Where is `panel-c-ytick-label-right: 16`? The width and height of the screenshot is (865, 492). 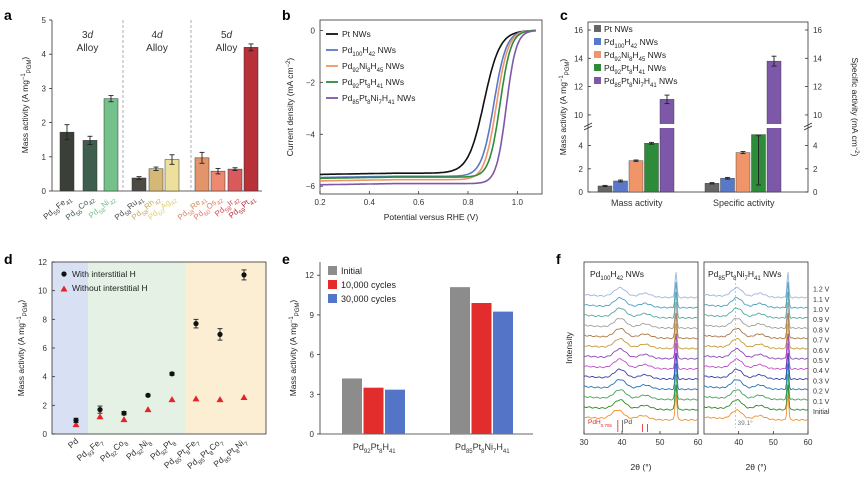
panel-c-ytick-label-right: 16 is located at coordinates (817, 30).